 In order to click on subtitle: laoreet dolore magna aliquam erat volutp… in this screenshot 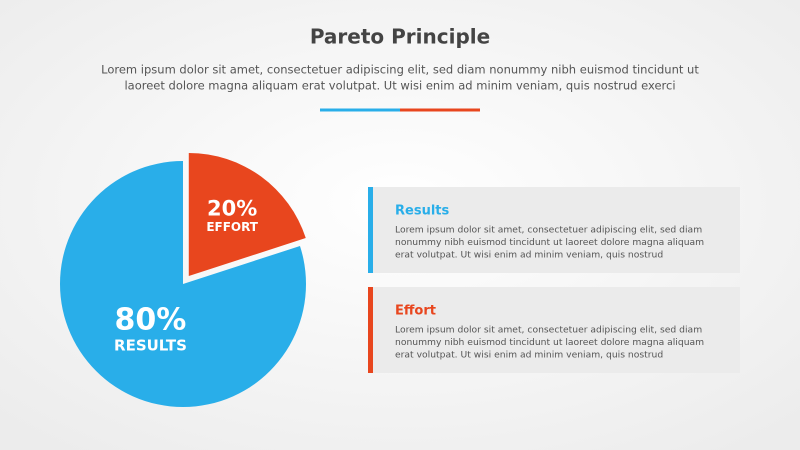, I will do `click(399, 86)`.